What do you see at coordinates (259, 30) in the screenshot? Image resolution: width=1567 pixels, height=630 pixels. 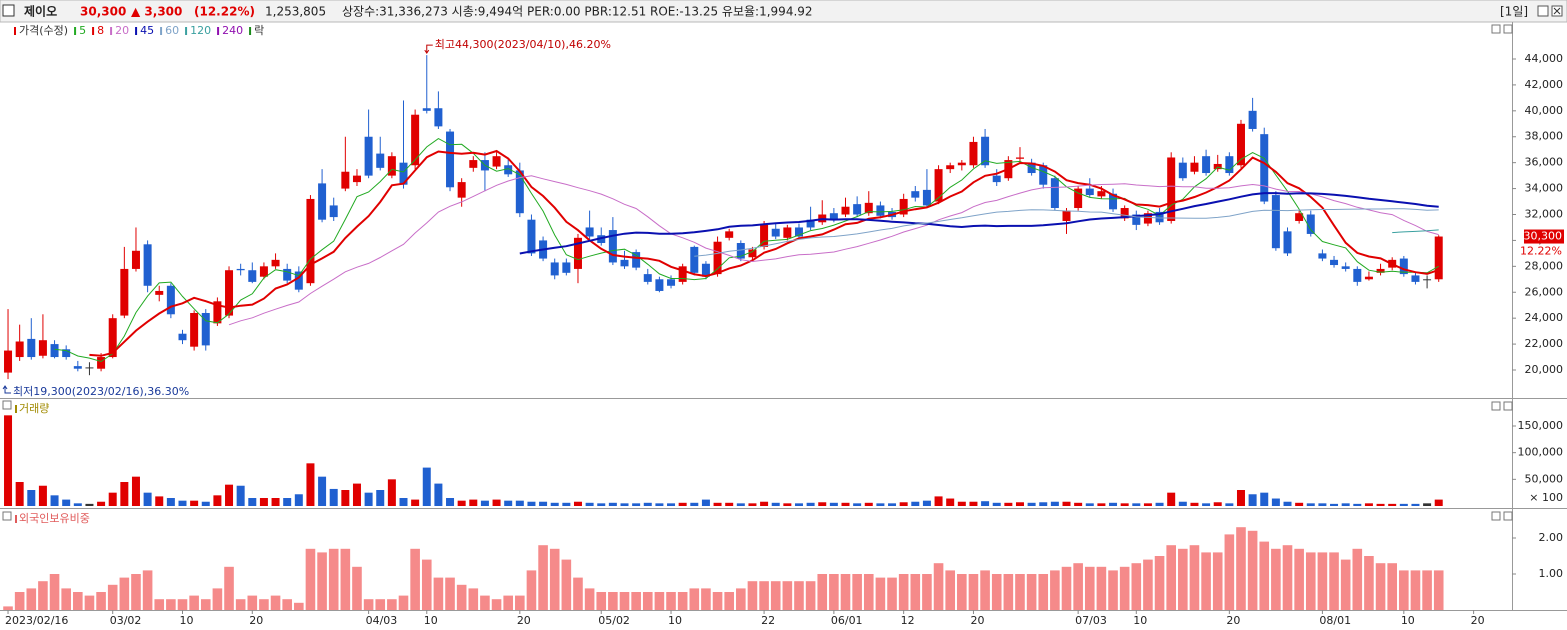 I see `legend-label: 락` at bounding box center [259, 30].